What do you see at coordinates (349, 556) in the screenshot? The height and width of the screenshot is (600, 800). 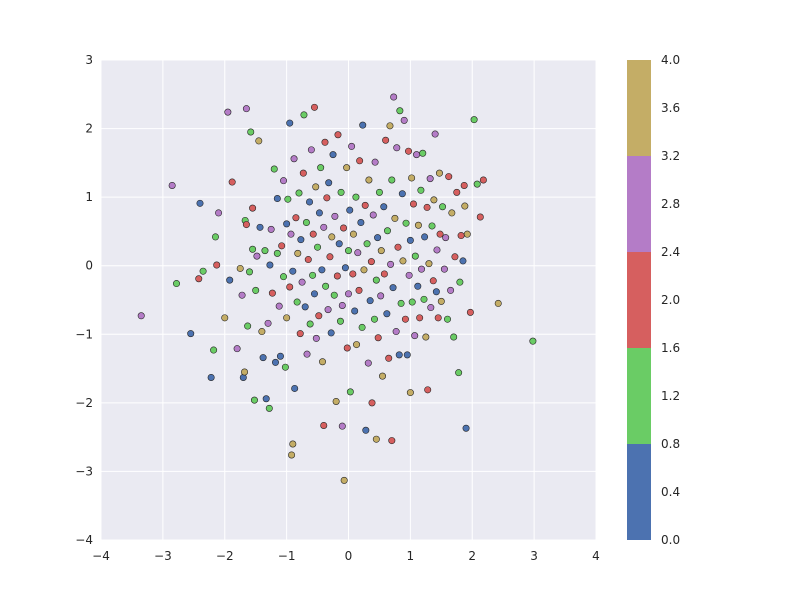 I see `x-tick-label-4: 0` at bounding box center [349, 556].